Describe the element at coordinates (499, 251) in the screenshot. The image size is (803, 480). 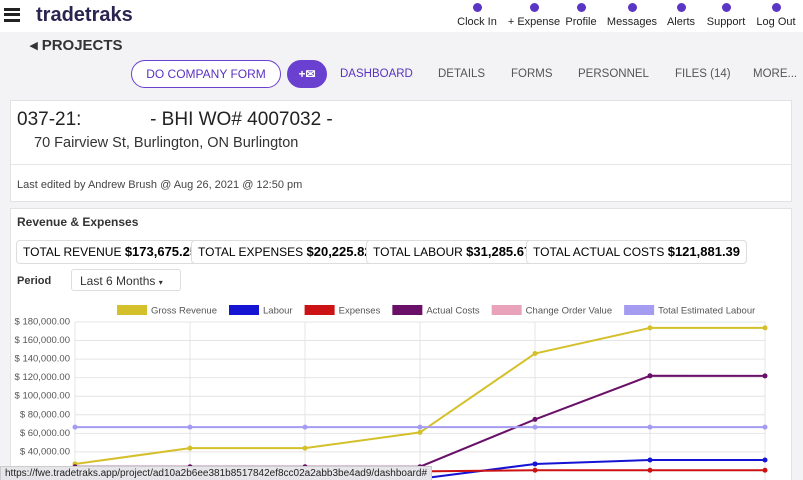
I see `total-value: $31,285.67` at that location.